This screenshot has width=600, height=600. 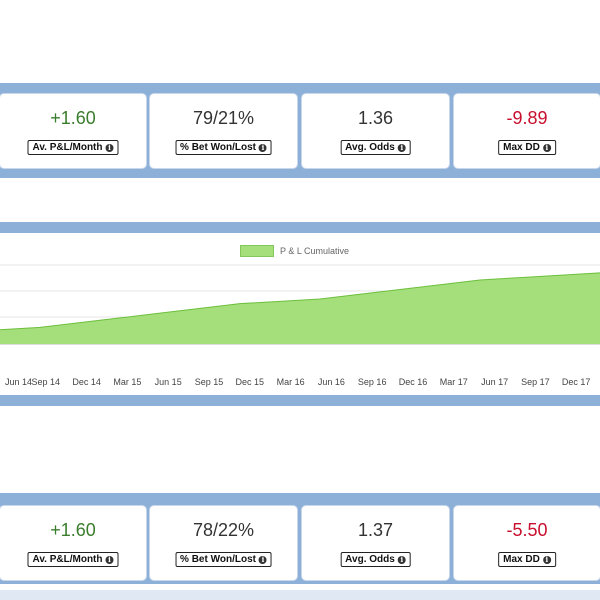 What do you see at coordinates (223, 118) in the screenshot?
I see `stat-value: 79/21%` at bounding box center [223, 118].